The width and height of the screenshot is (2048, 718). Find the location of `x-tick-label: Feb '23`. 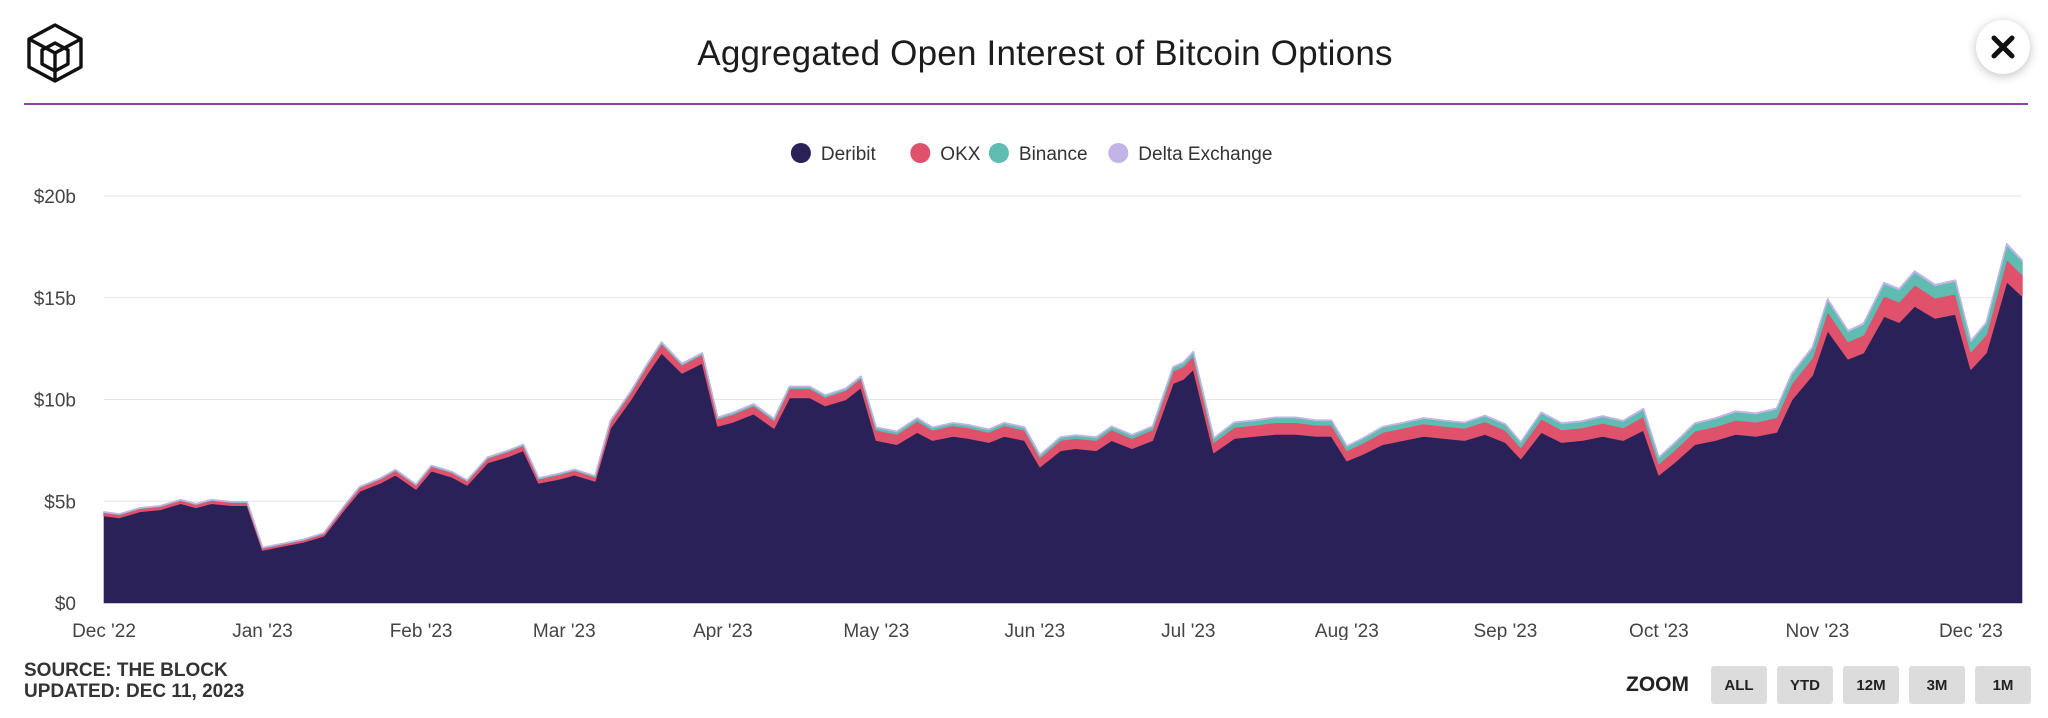

x-tick-label: Feb '23 is located at coordinates (421, 630).